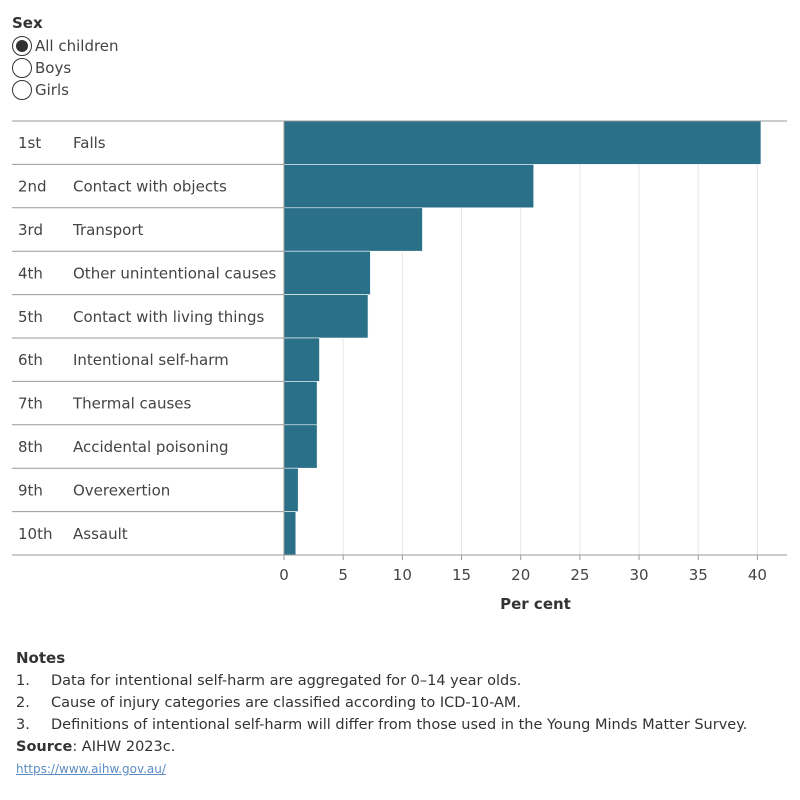  I want to click on x-tick-label: 10, so click(402, 575).